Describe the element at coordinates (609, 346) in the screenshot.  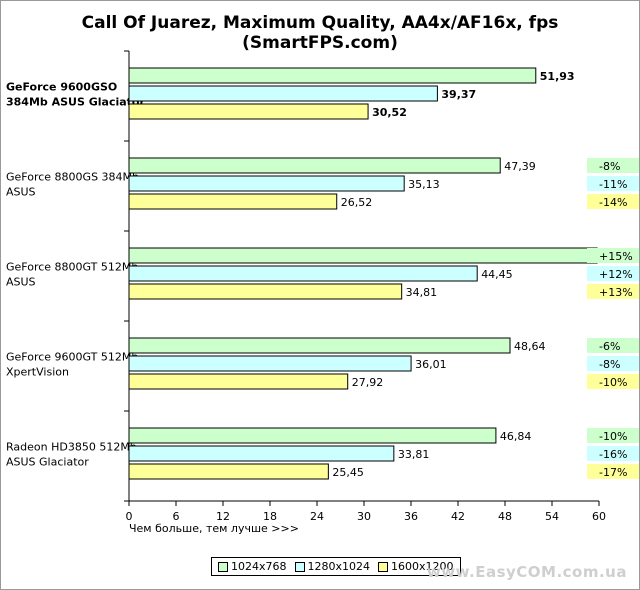
I see `percent-label: -6%` at that location.